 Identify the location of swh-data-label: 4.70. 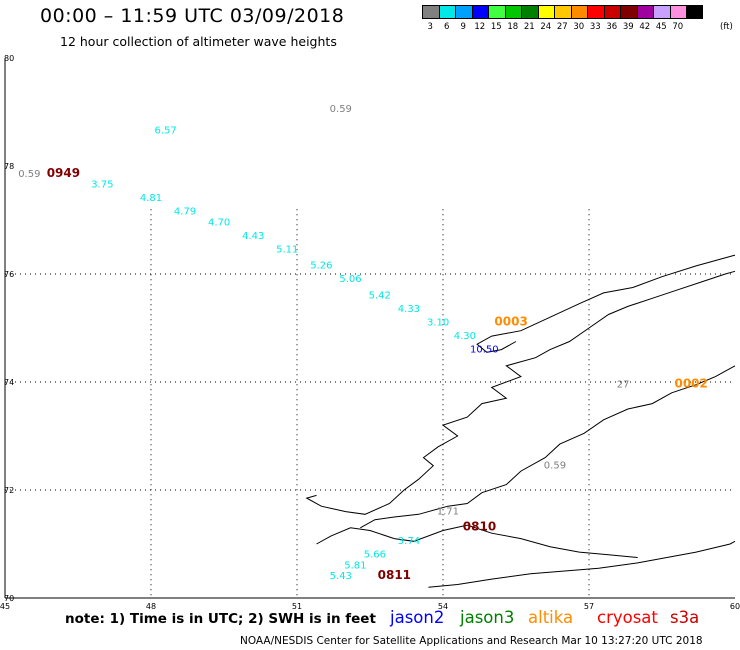
(219, 222).